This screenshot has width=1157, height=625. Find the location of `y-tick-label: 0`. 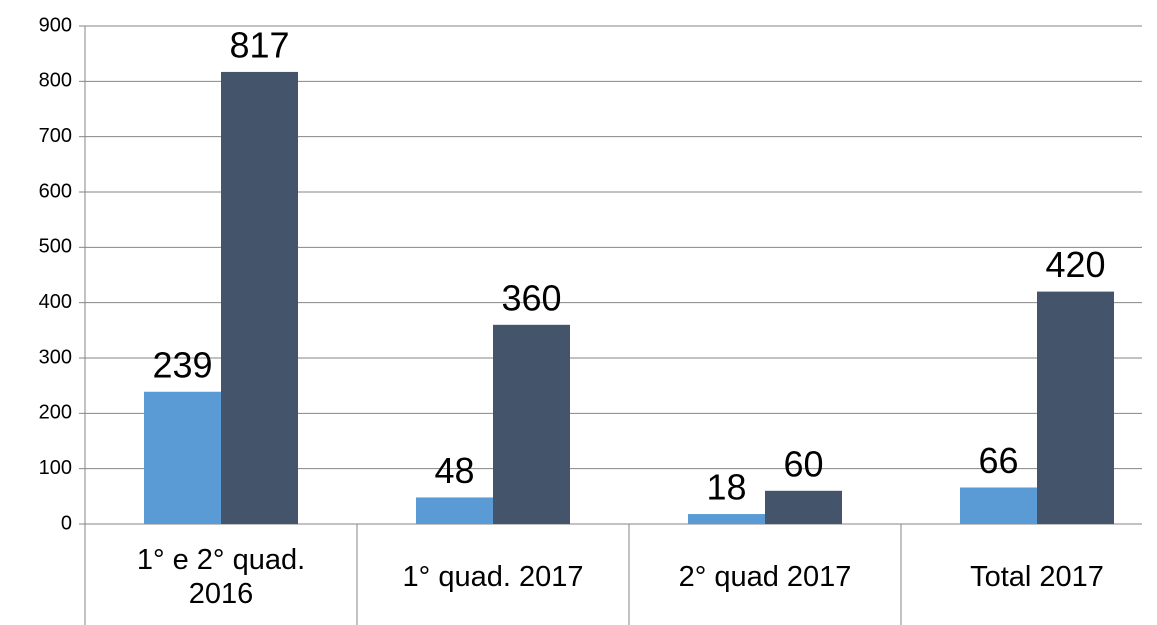

y-tick-label: 0 is located at coordinates (66, 523).